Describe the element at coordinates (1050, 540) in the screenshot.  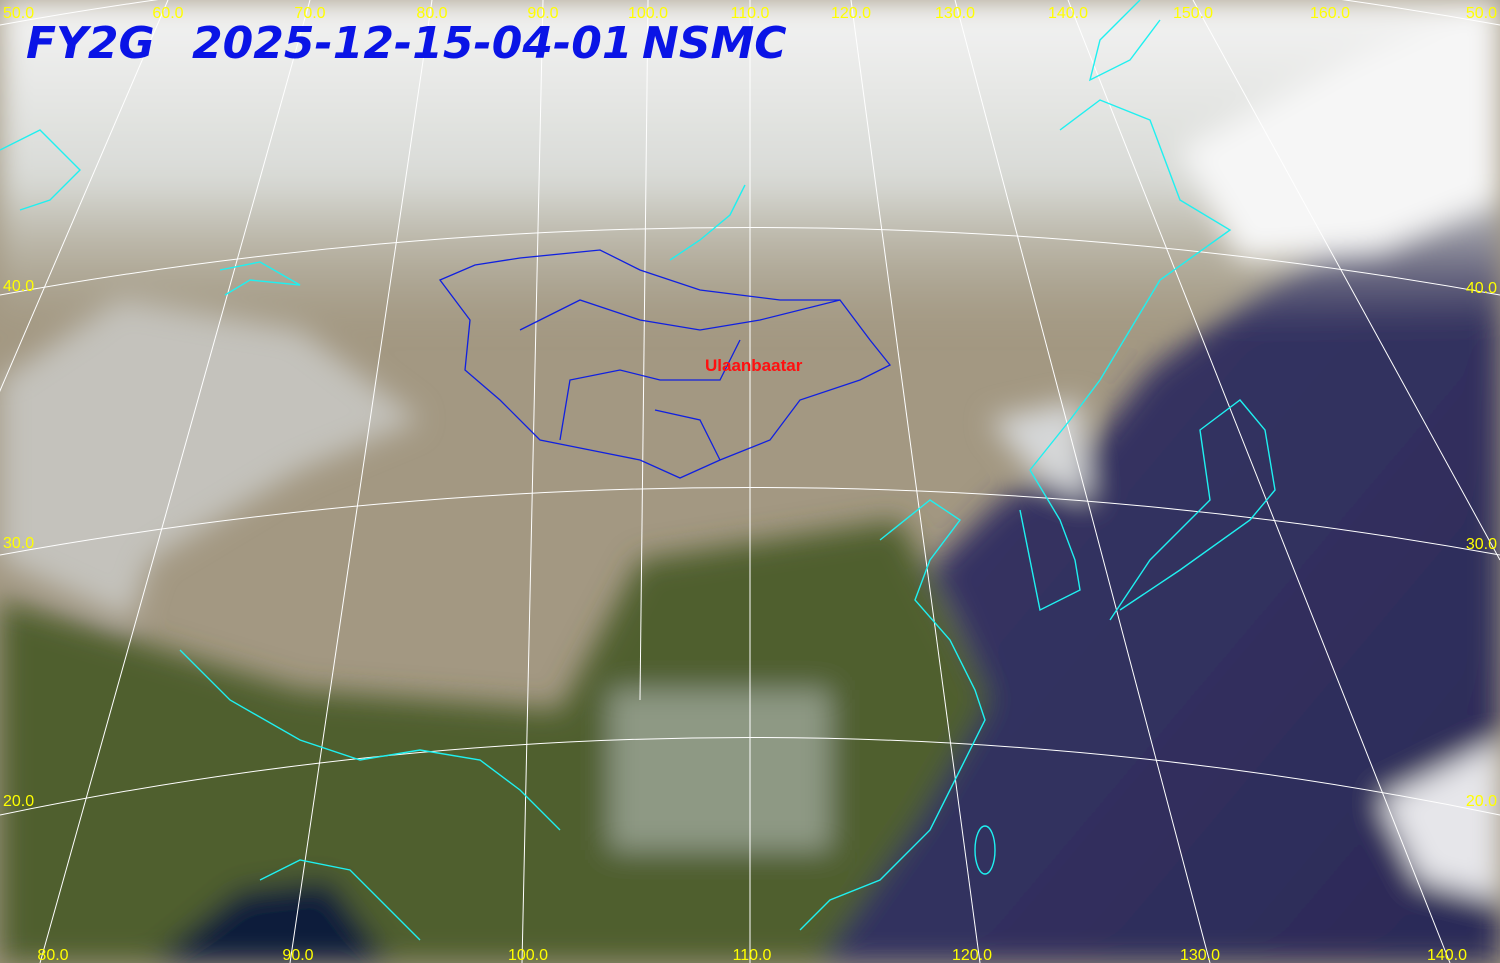
I see `coast-korea` at that location.